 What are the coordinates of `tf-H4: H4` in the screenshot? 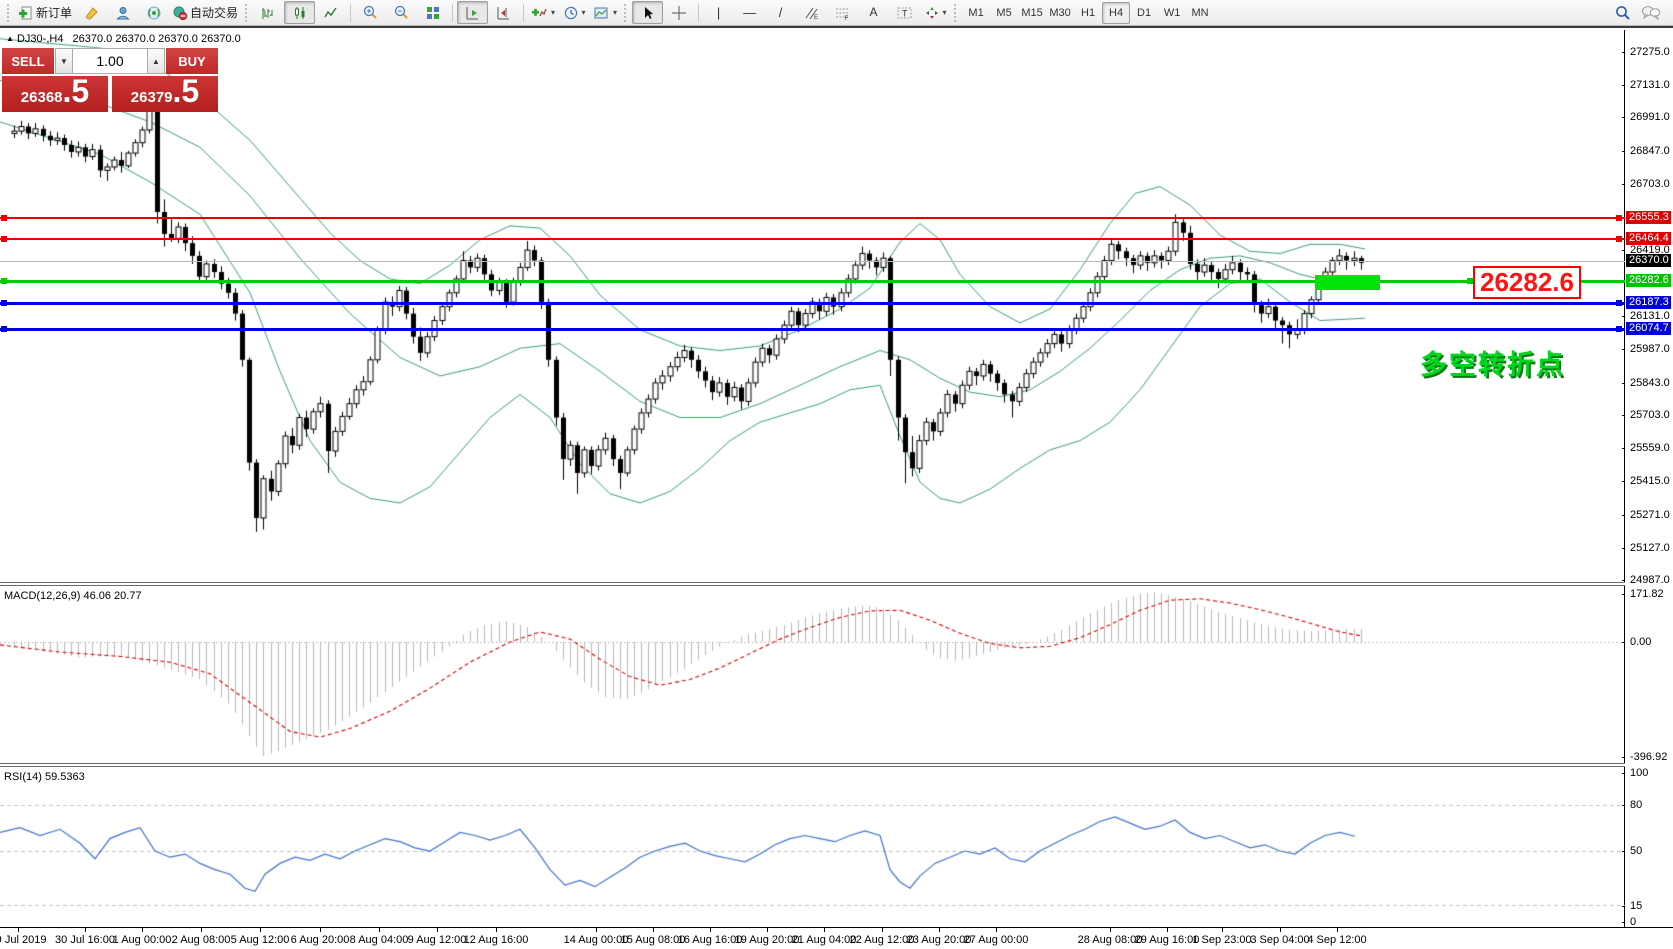 It's located at (1116, 12).